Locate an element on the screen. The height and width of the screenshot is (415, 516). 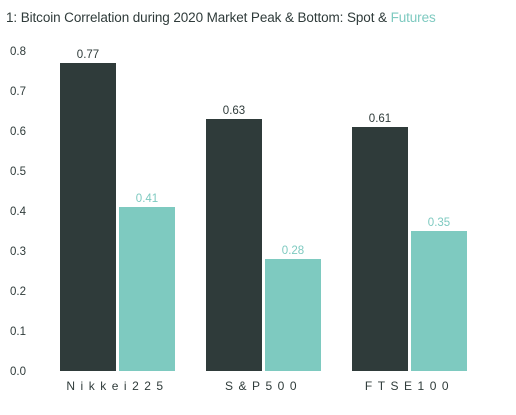
data-label-futures: 0.41 is located at coordinates (147, 199).